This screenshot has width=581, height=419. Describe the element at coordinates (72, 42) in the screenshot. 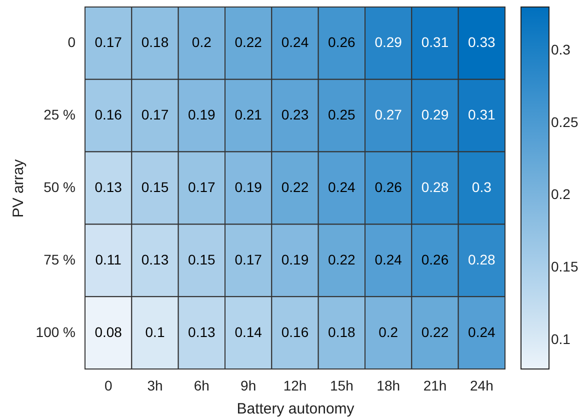

I see `y-tick-label: 0` at that location.